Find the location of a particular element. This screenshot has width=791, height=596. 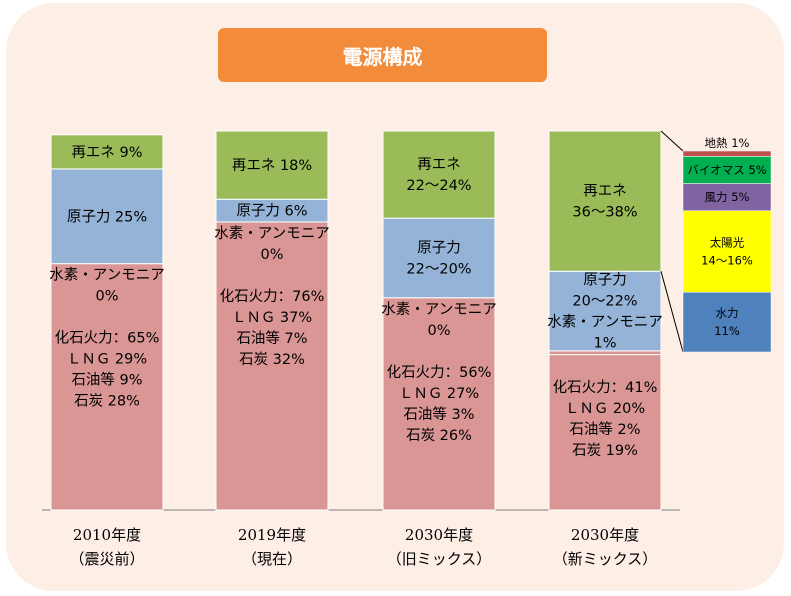

data-label: 再エネ 18% is located at coordinates (272, 165).